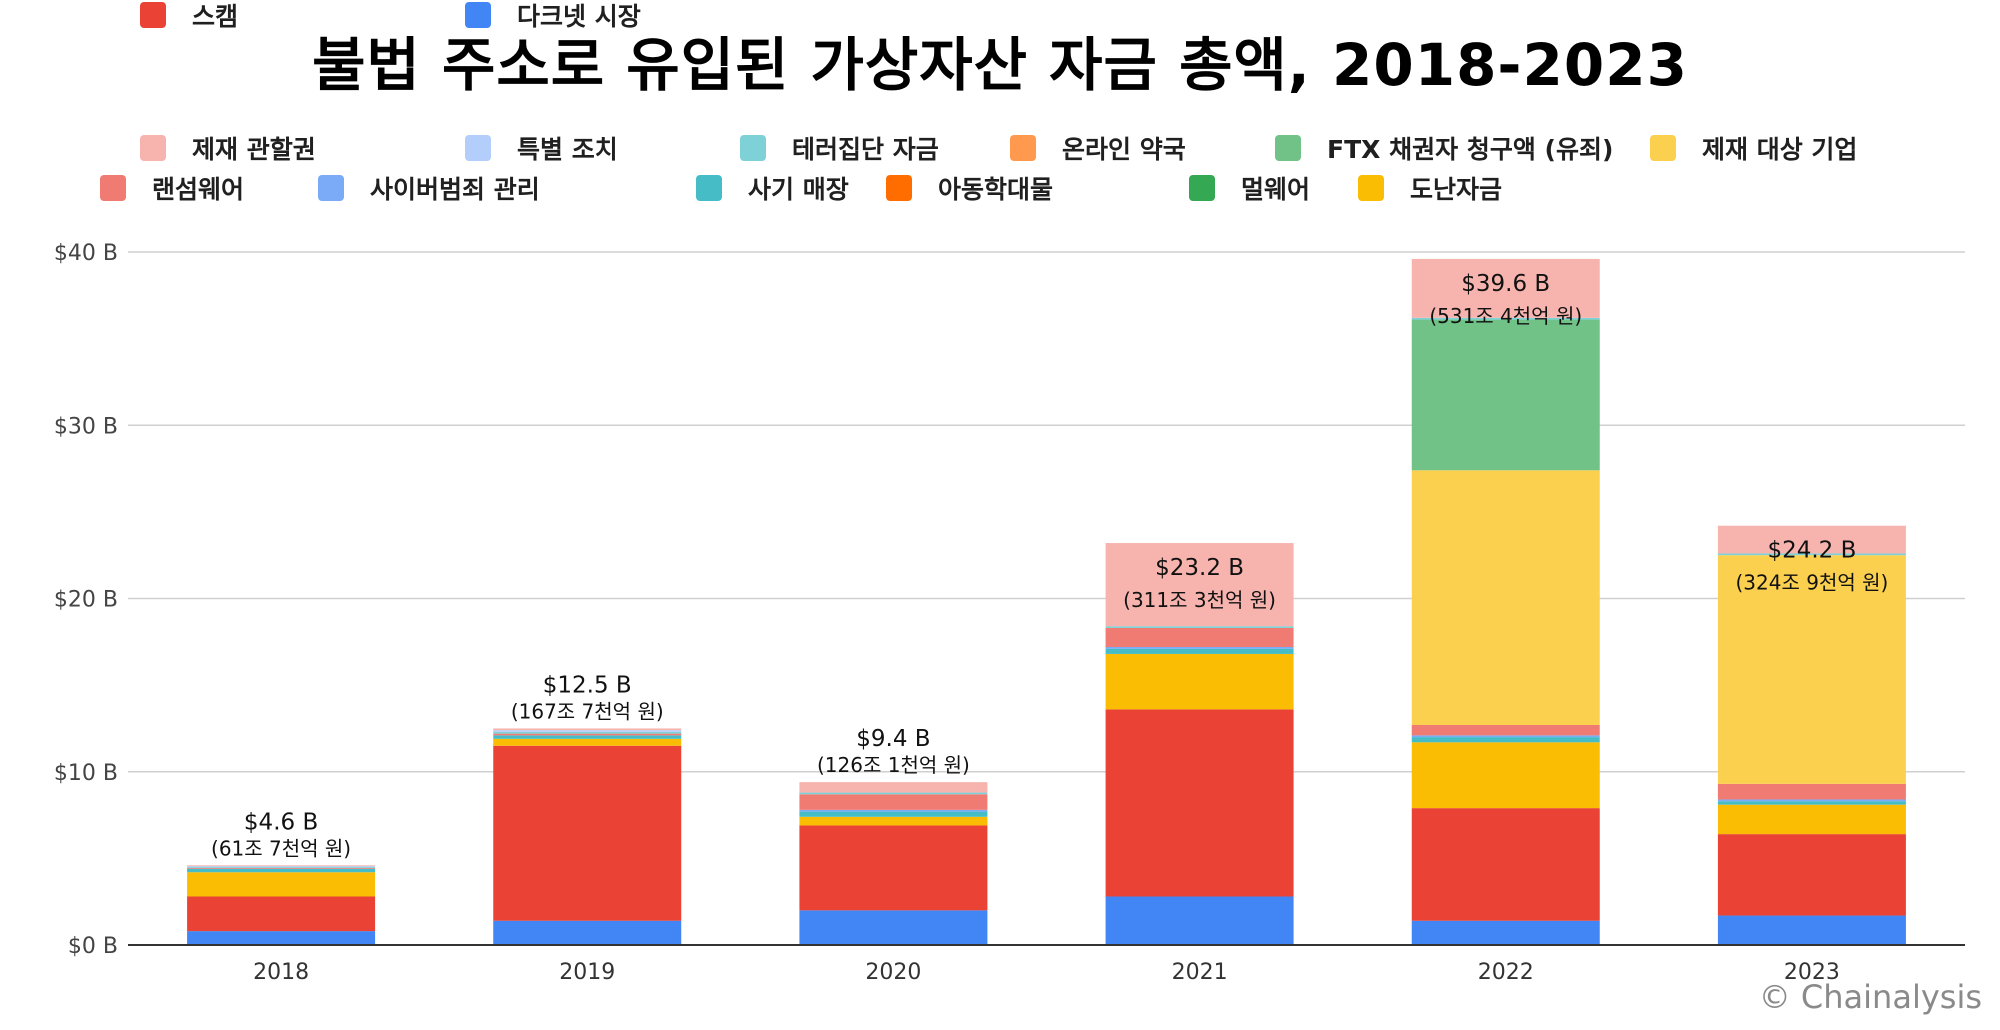  I want to click on legend-label: 테러집단 자금, so click(865, 149).